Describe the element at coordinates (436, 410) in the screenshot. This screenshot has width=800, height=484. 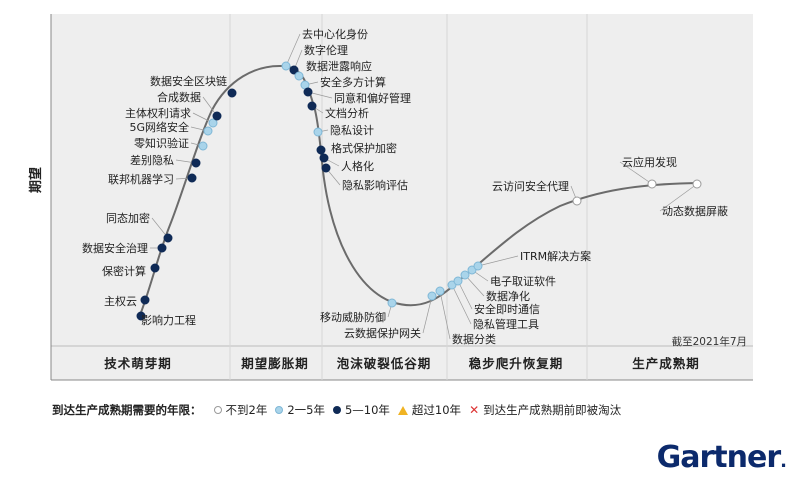
I see `legend-label: 超过10年` at that location.